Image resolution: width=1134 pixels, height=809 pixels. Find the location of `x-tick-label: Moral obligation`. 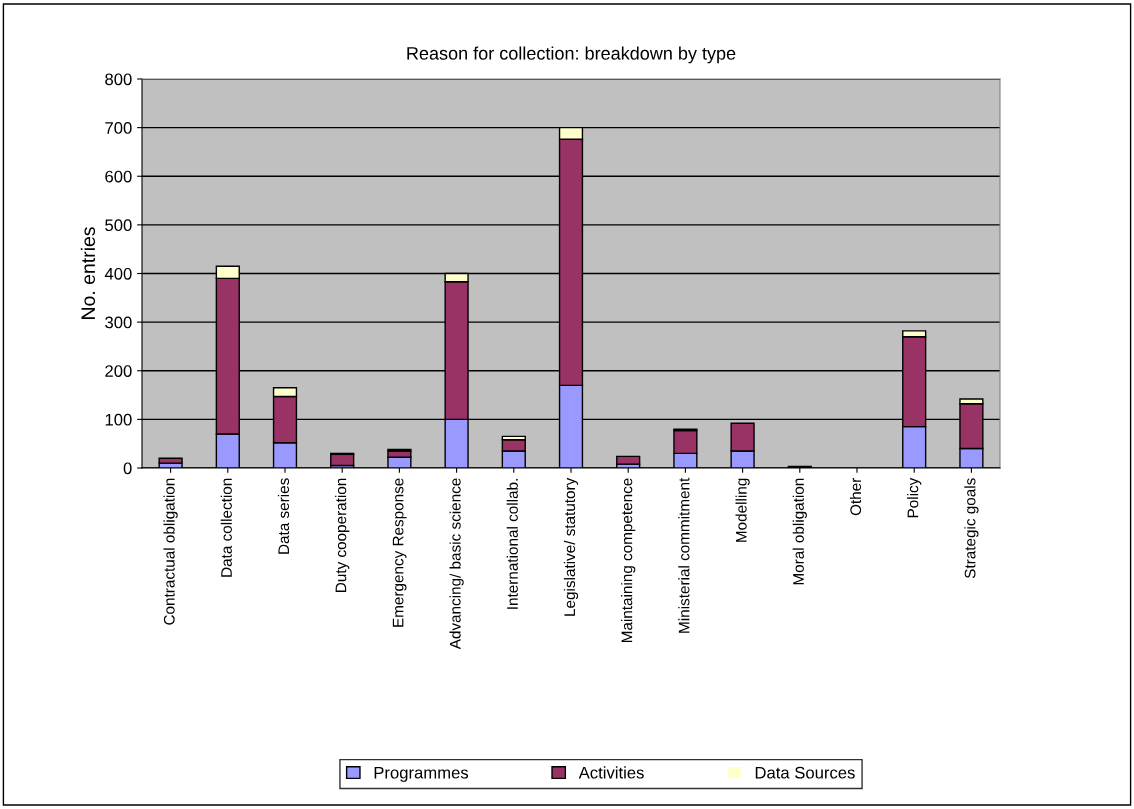

x-tick-label: Moral obligation is located at coordinates (799, 531).